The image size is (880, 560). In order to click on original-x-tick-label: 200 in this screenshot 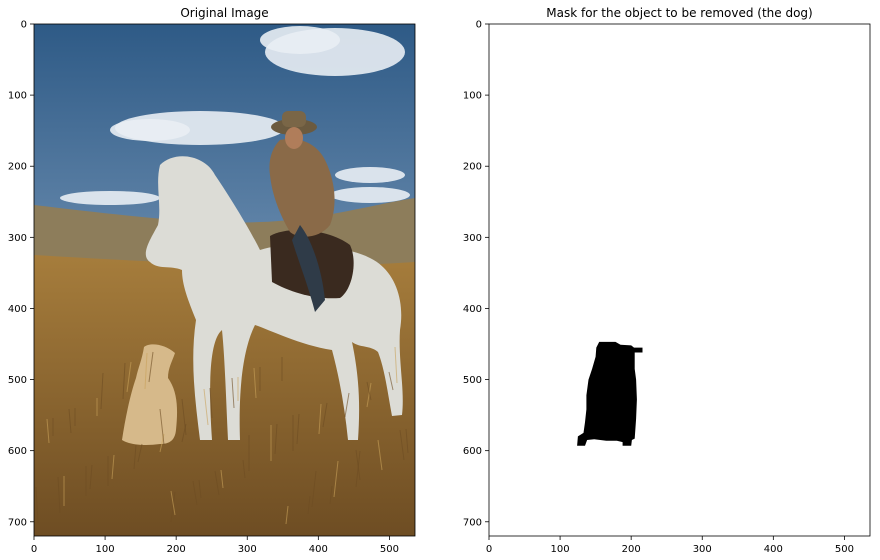, I will do `click(176, 549)`.